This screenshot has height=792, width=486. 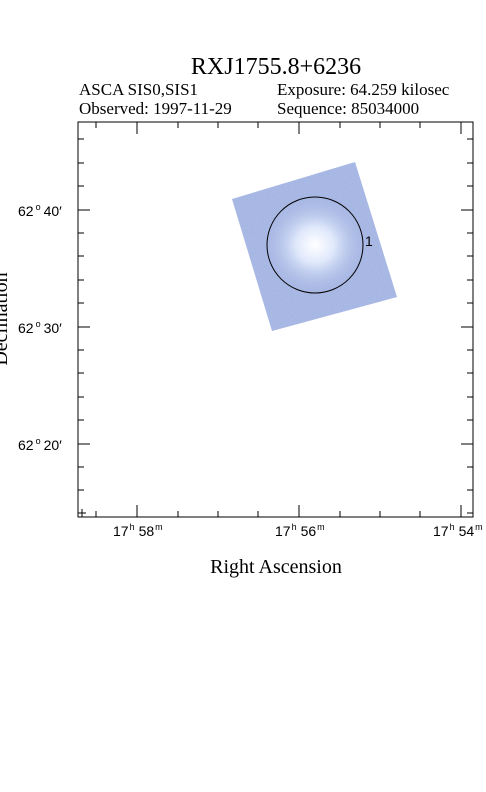 I want to click on source-glow, so click(x=315, y=245).